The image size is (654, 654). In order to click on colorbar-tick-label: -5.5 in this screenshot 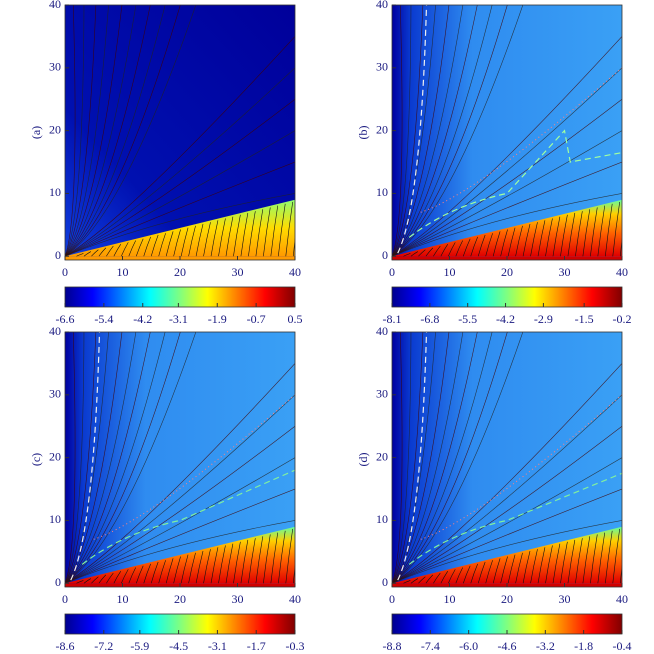, I will do `click(467, 319)`.